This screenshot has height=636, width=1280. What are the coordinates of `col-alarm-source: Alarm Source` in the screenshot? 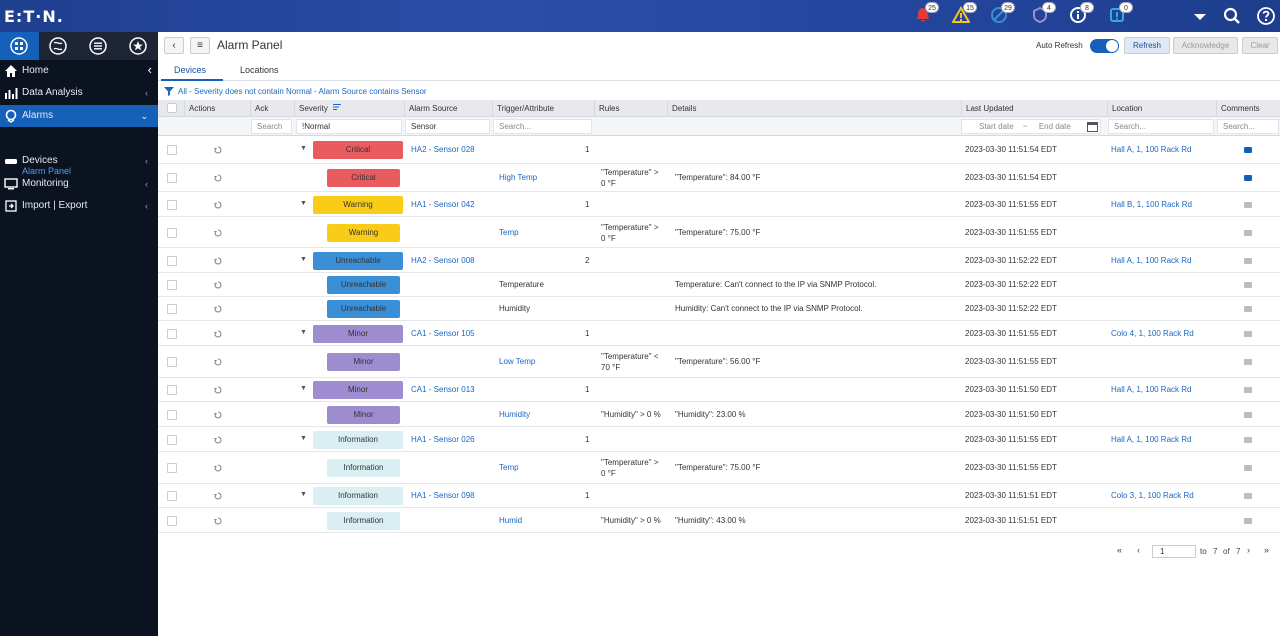 It's located at (448, 108).